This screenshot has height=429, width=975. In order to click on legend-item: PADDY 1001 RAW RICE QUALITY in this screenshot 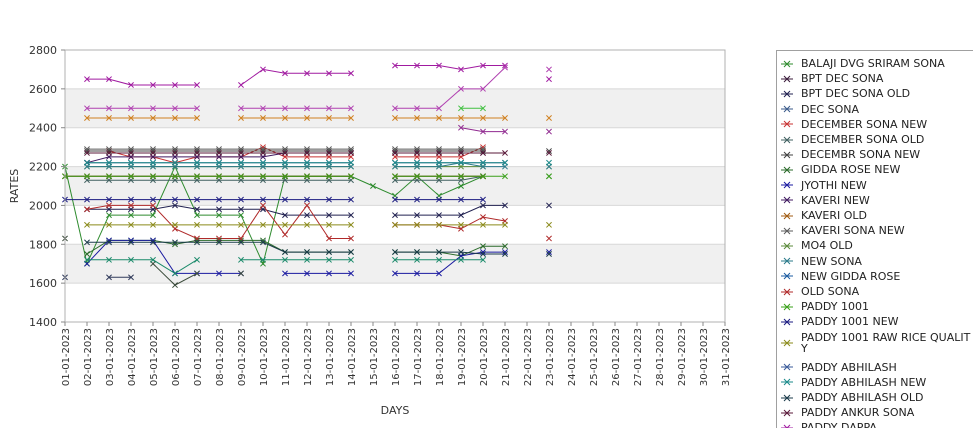, I will do `click(875, 343)`.